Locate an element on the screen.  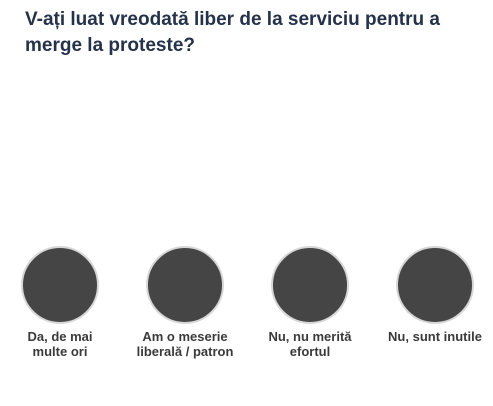
poll-option-freelancer: Am o meserie liberală / patron is located at coordinates (185, 302).